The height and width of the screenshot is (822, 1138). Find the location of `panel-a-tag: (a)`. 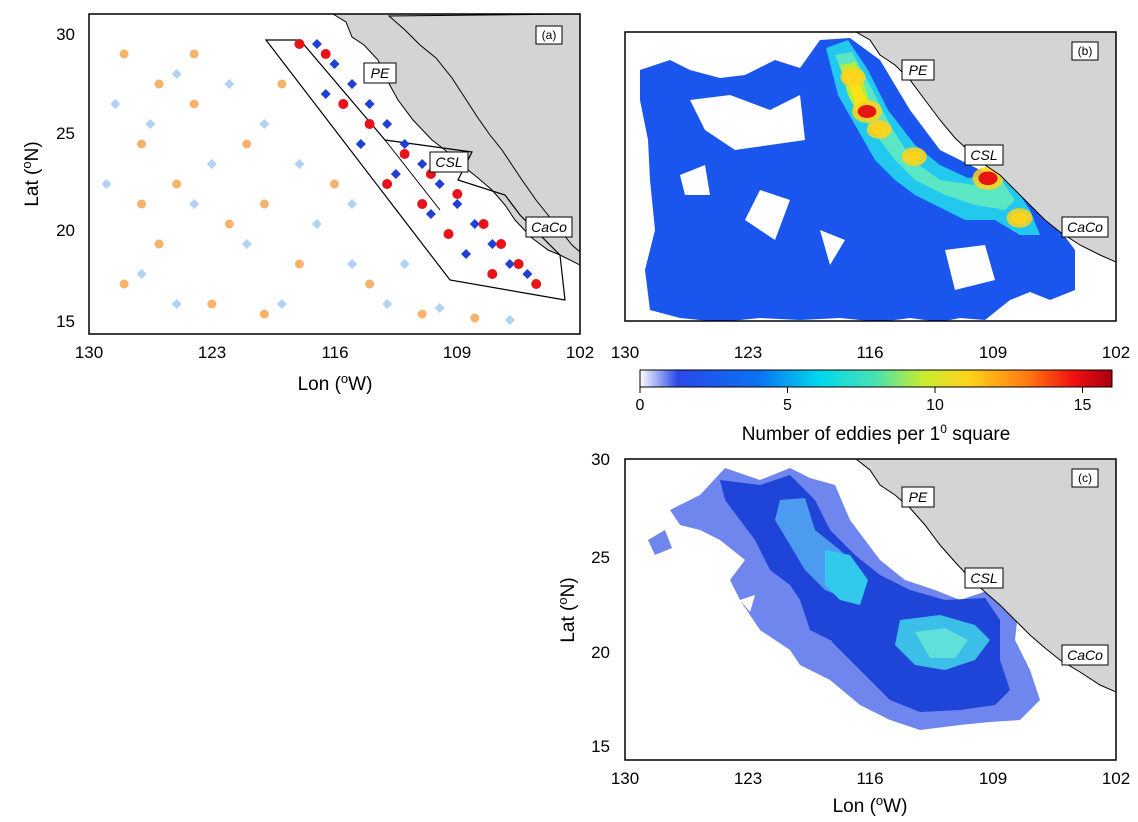

panel-a-tag: (a) is located at coordinates (549, 35).